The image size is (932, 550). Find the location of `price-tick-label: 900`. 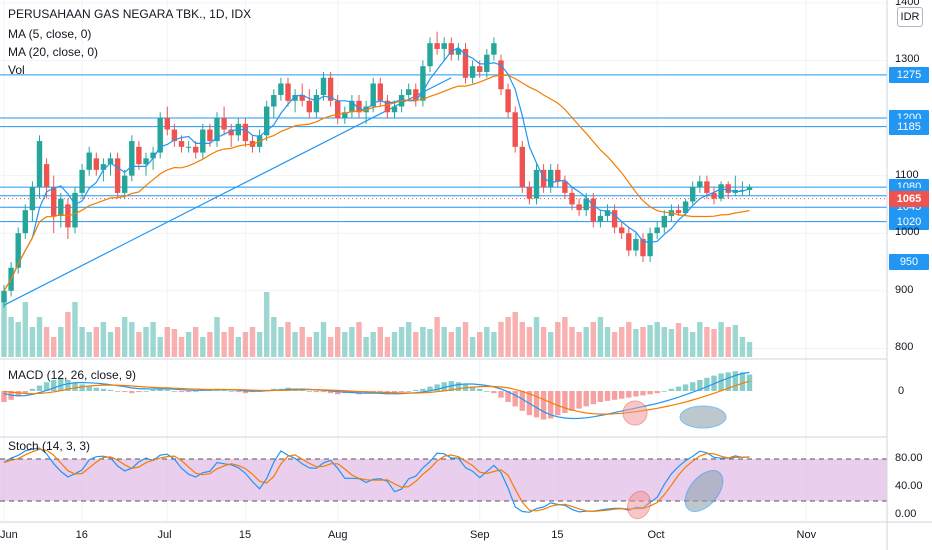

price-tick-label: 900 is located at coordinates (904, 289).